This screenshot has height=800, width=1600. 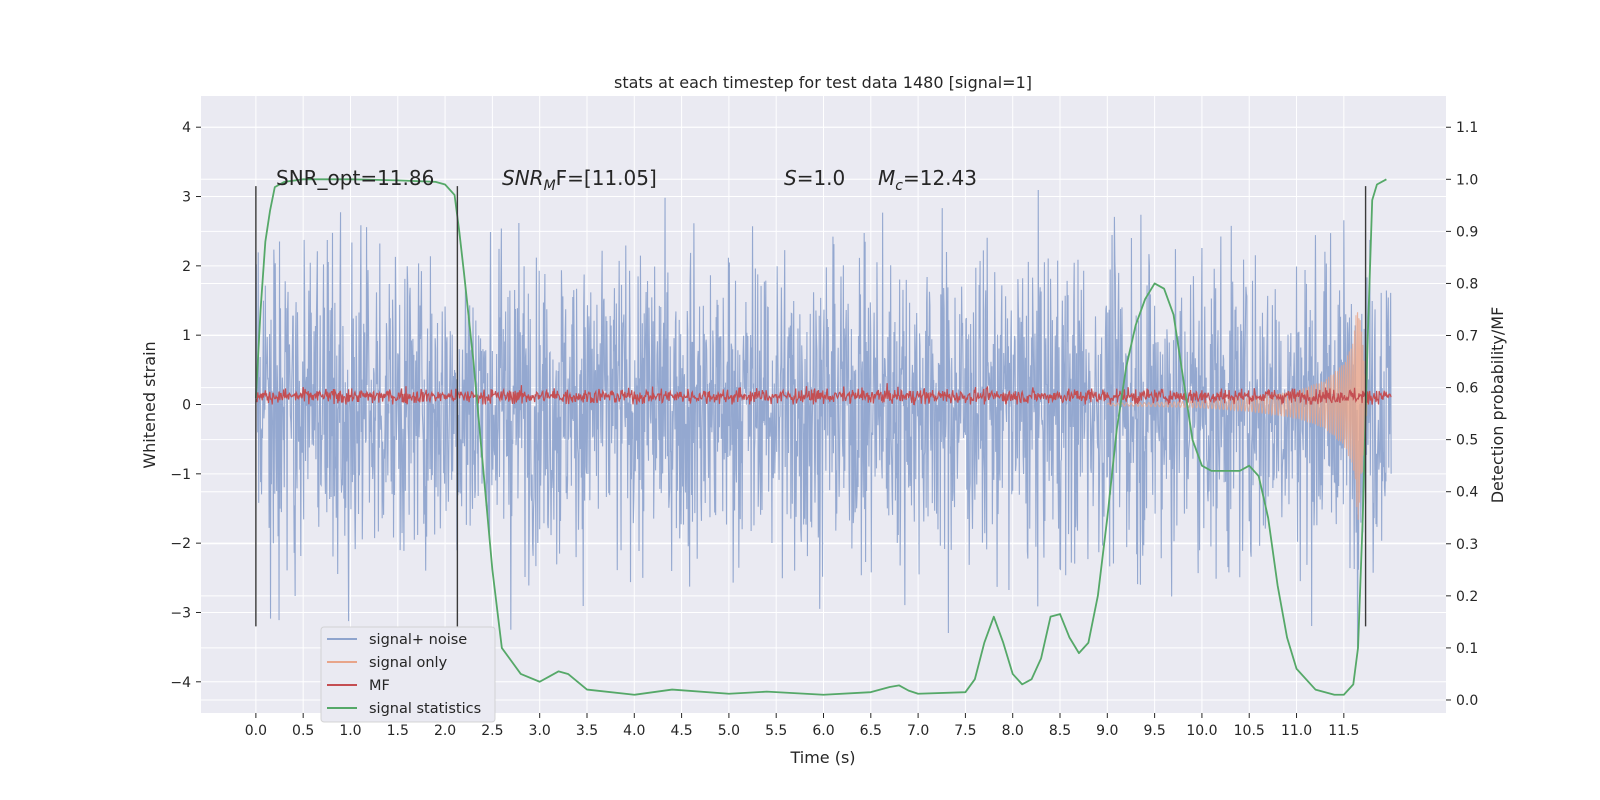 What do you see at coordinates (634, 731) in the screenshot?
I see `x-tick-label: 4.0` at bounding box center [634, 731].